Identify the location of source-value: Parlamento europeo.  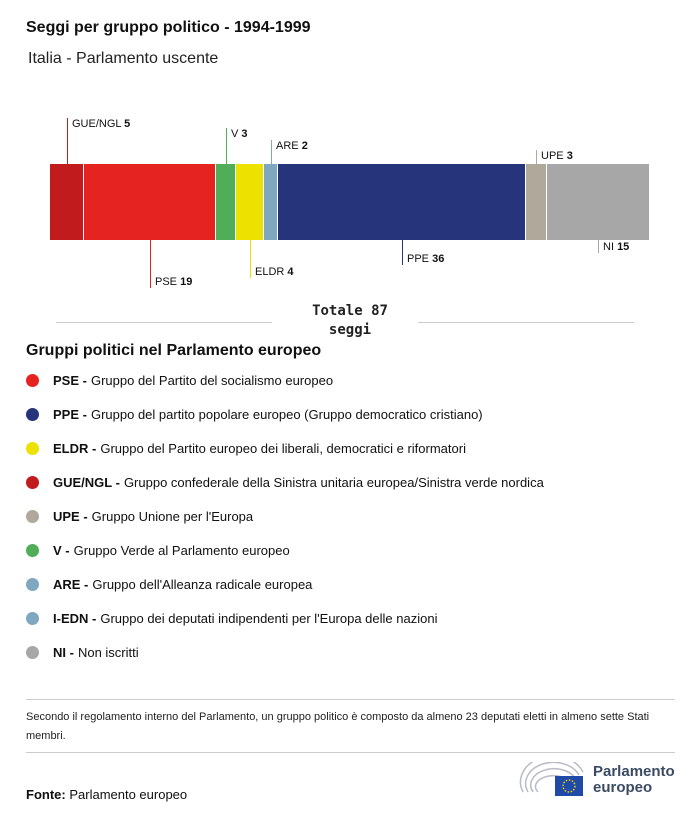
(128, 794).